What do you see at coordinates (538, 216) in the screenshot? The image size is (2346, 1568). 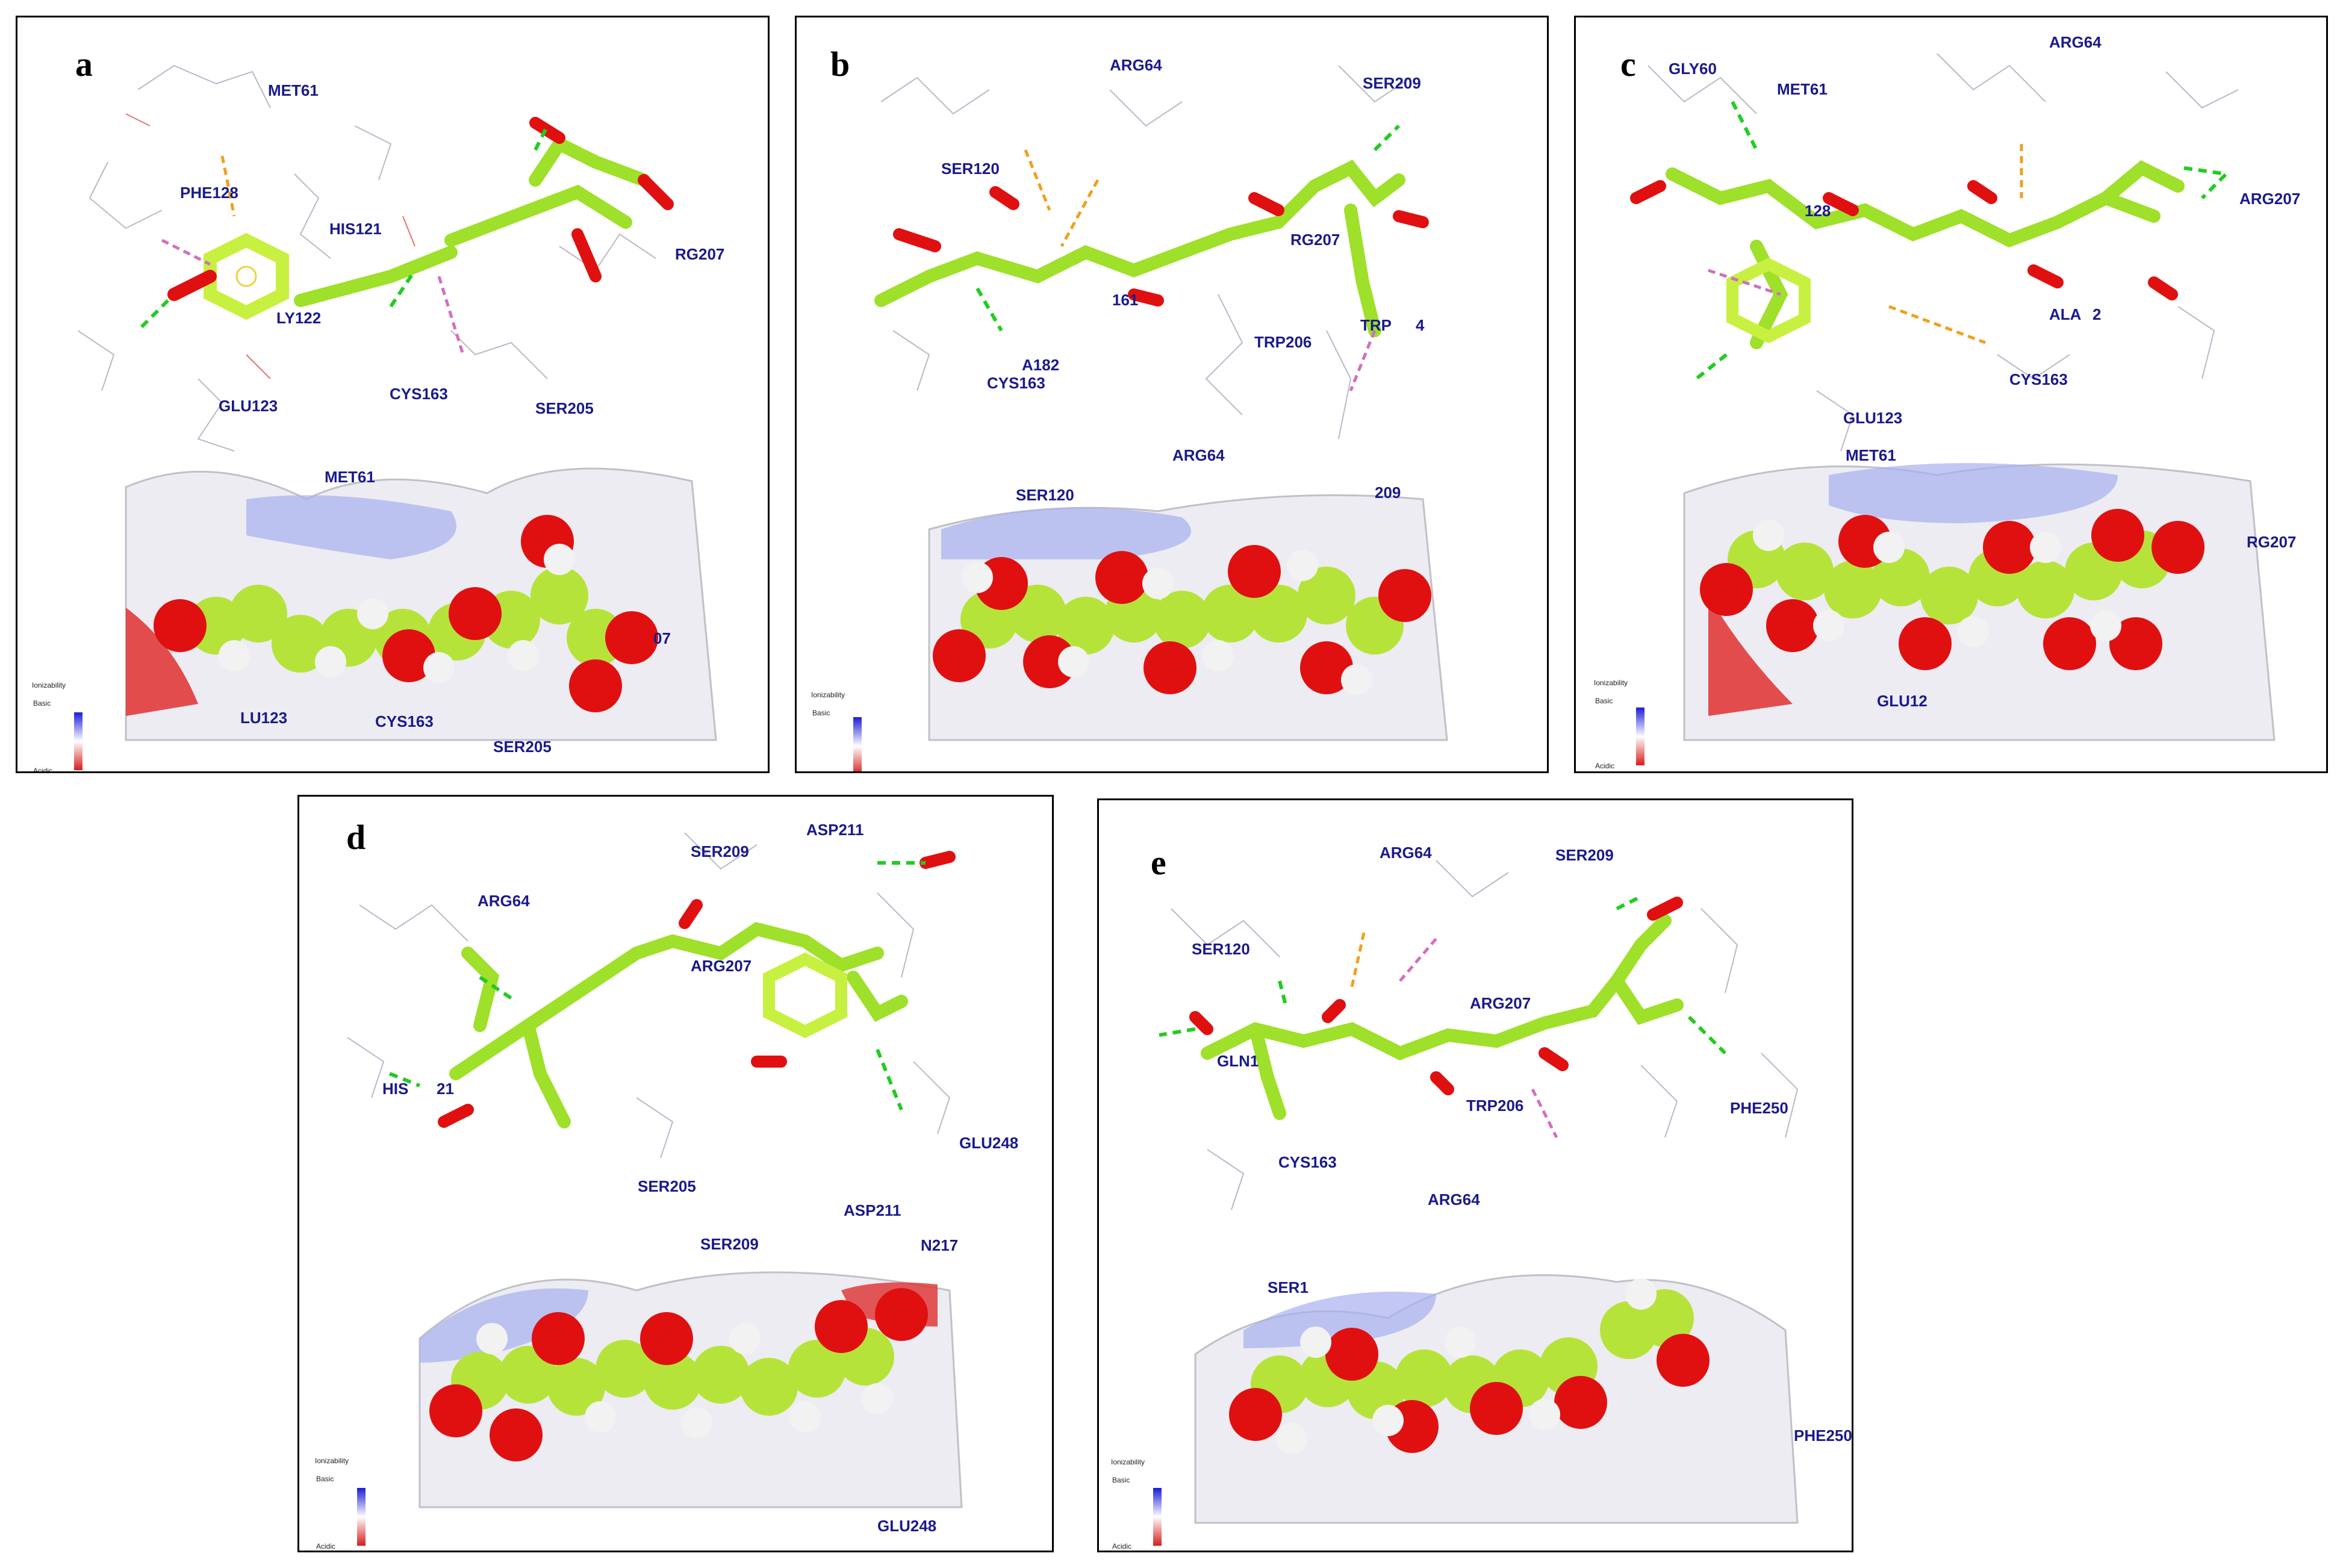 I see `ligand-stick` at bounding box center [538, 216].